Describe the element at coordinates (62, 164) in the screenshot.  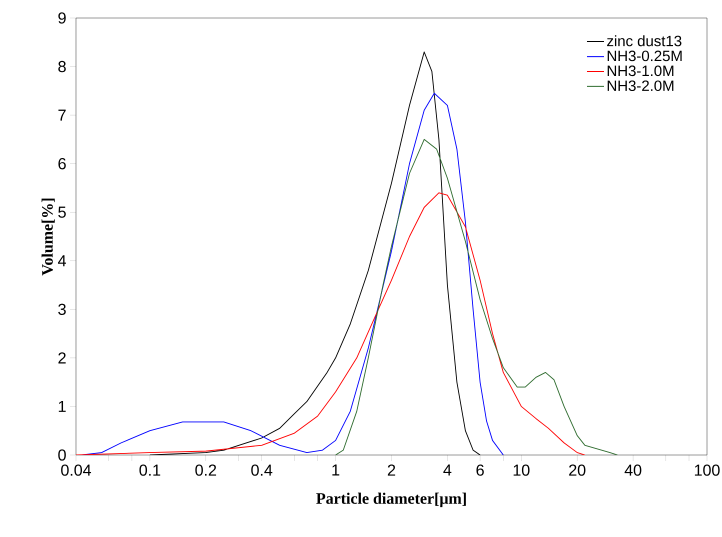
I see `y-tick-label: 6` at that location.